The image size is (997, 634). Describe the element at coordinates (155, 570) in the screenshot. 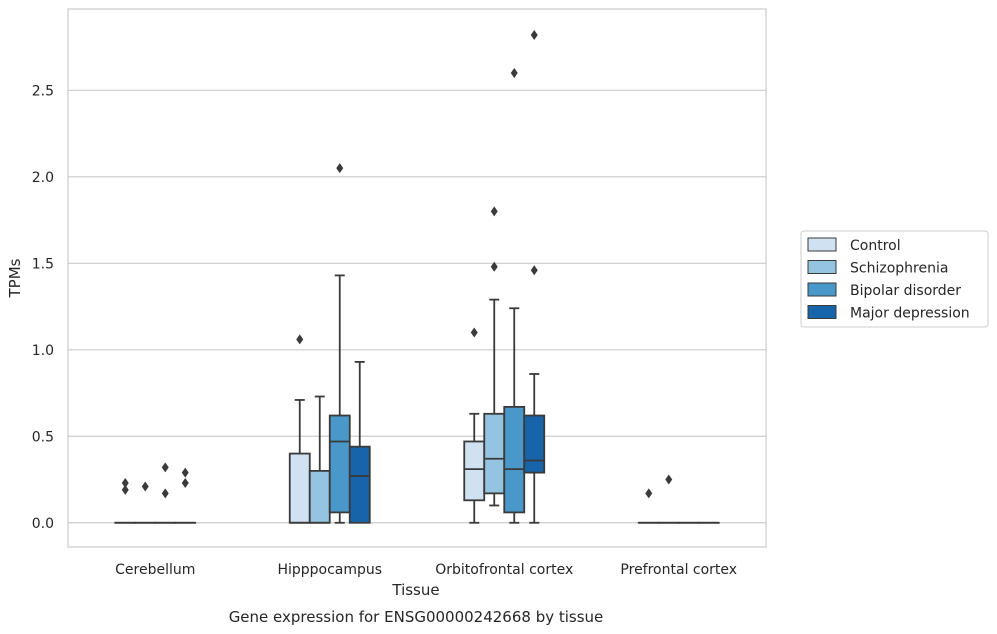

I see `x-tick-label: Cerebellum` at that location.